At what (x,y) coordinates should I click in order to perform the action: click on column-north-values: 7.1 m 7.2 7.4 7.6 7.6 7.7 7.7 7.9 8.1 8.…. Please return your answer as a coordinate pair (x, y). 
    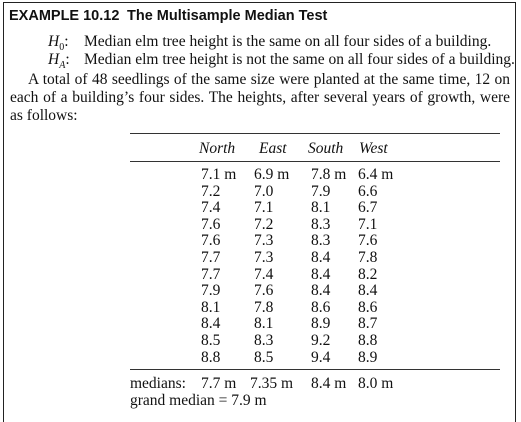
    Looking at the image, I should click on (219, 266).